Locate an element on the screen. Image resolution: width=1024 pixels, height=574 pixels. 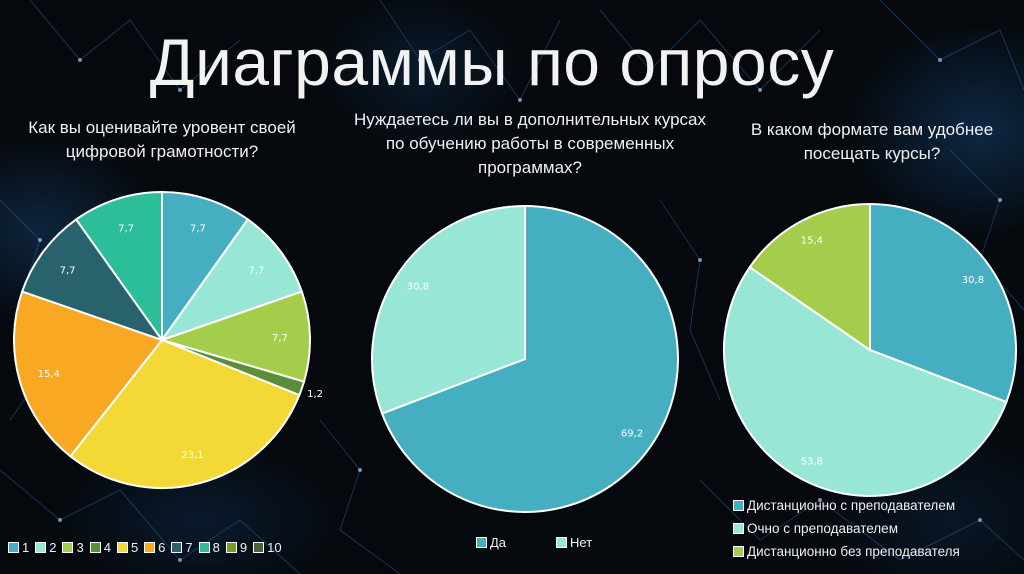
legend-item: 6 is located at coordinates (154, 547).